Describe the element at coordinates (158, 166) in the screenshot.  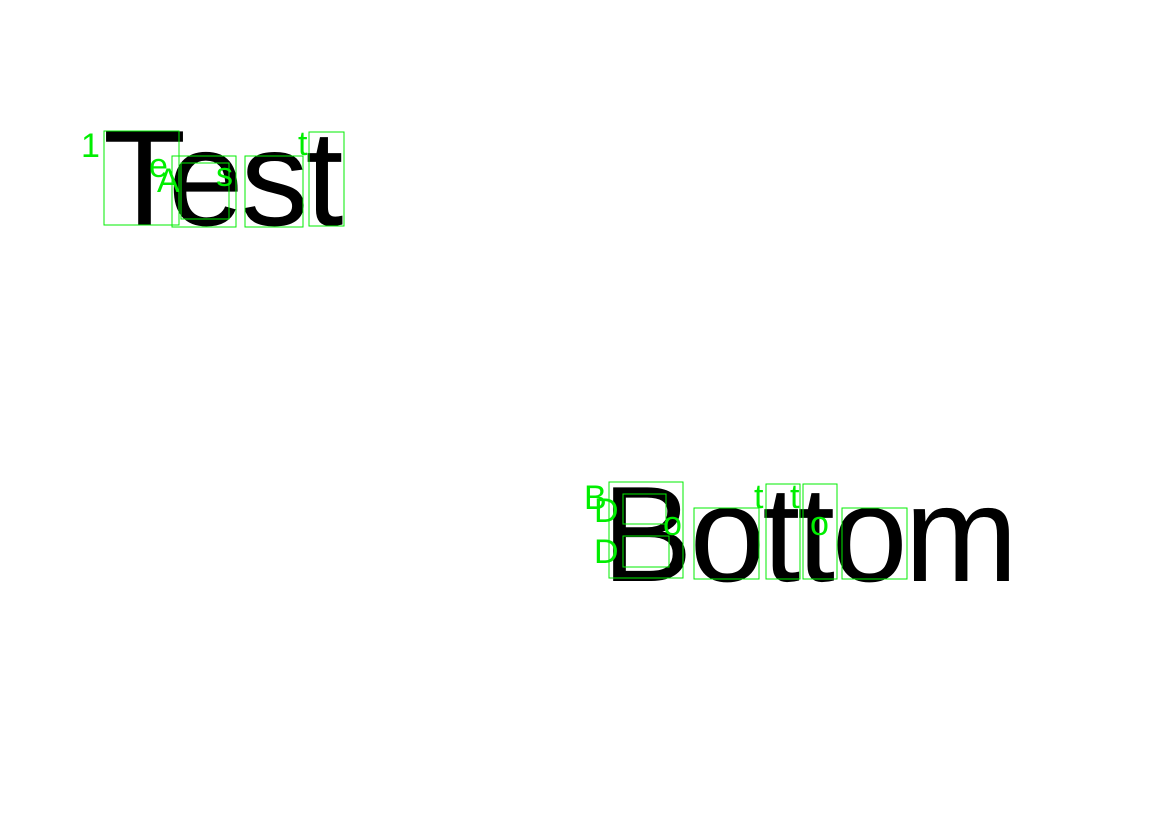
I see `tag-test-e: e` at that location.